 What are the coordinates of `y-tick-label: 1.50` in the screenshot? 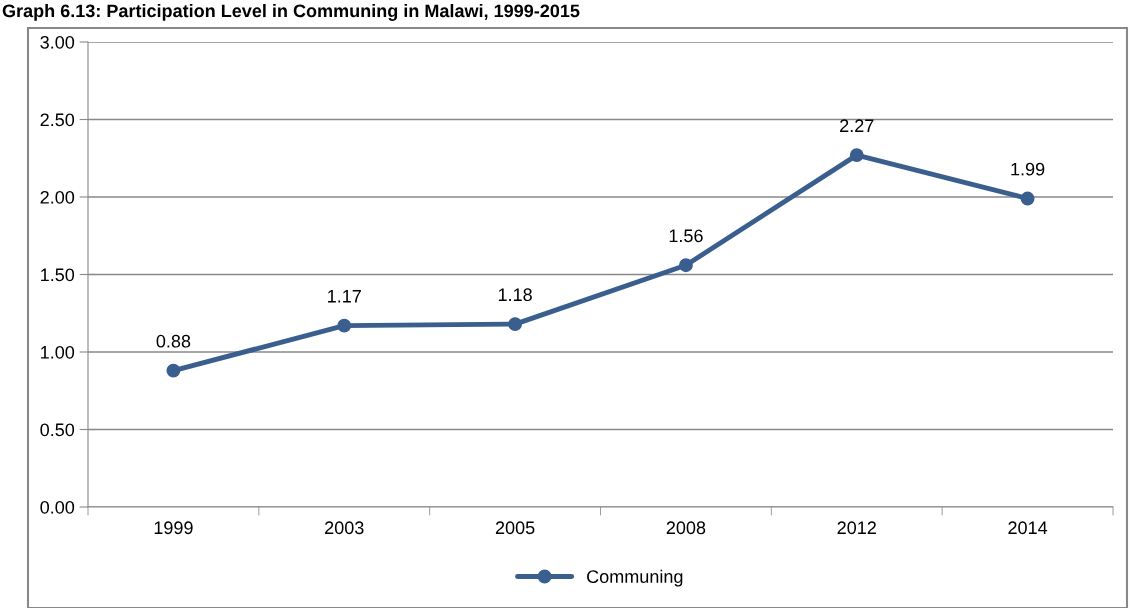 It's located at (58, 275).